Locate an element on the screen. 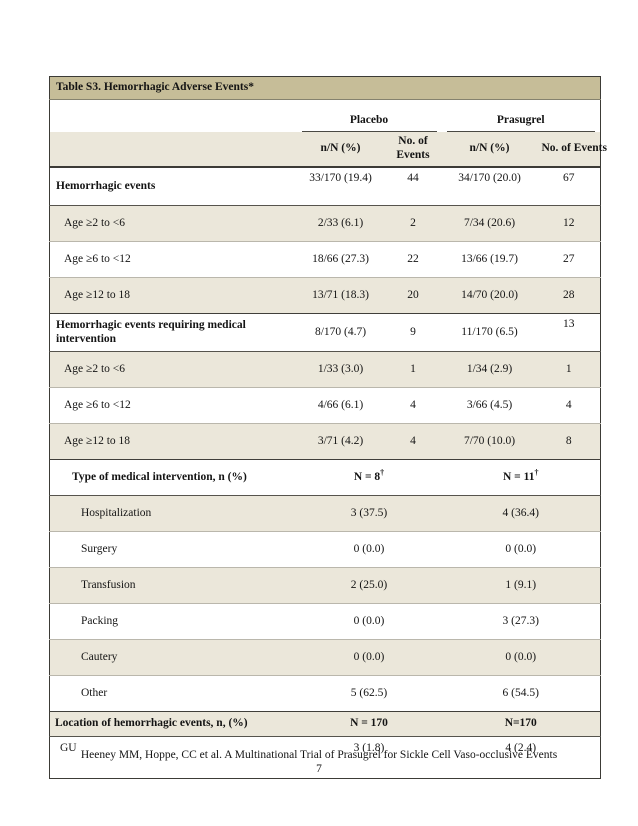  cell-value: 3 (37.5) is located at coordinates (369, 513).